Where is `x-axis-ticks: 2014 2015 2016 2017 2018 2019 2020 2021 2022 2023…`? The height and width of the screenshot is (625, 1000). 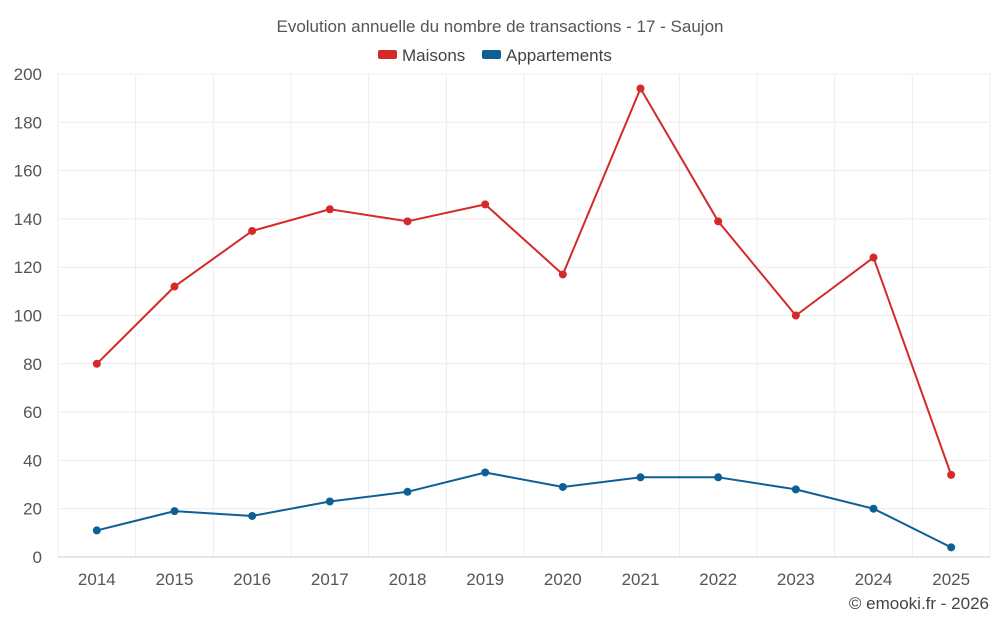
x-axis-ticks: 2014 2015 2016 2017 2018 2019 2020 2021 2022 2023… is located at coordinates (524, 579).